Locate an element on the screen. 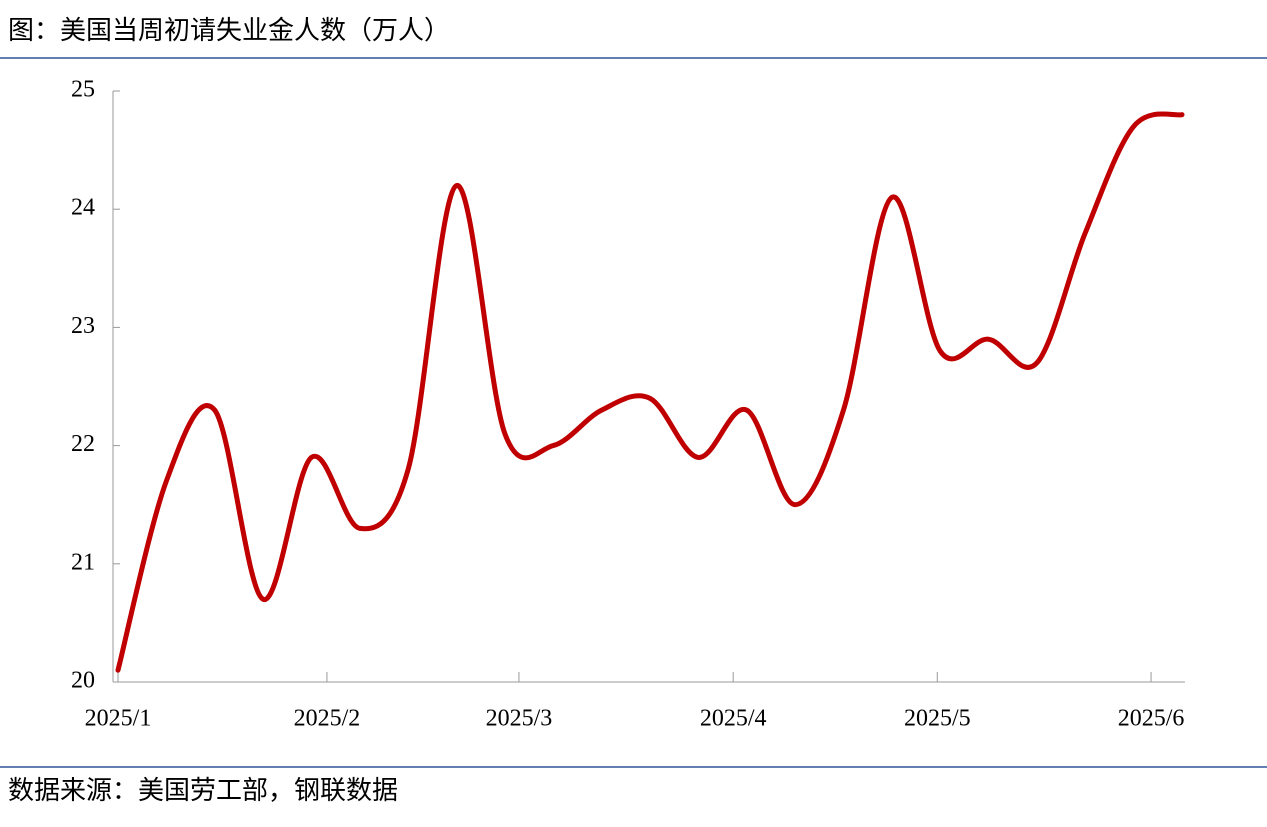  chart-title: 图：美国当周初请失业金人数（万人） is located at coordinates (229, 30).